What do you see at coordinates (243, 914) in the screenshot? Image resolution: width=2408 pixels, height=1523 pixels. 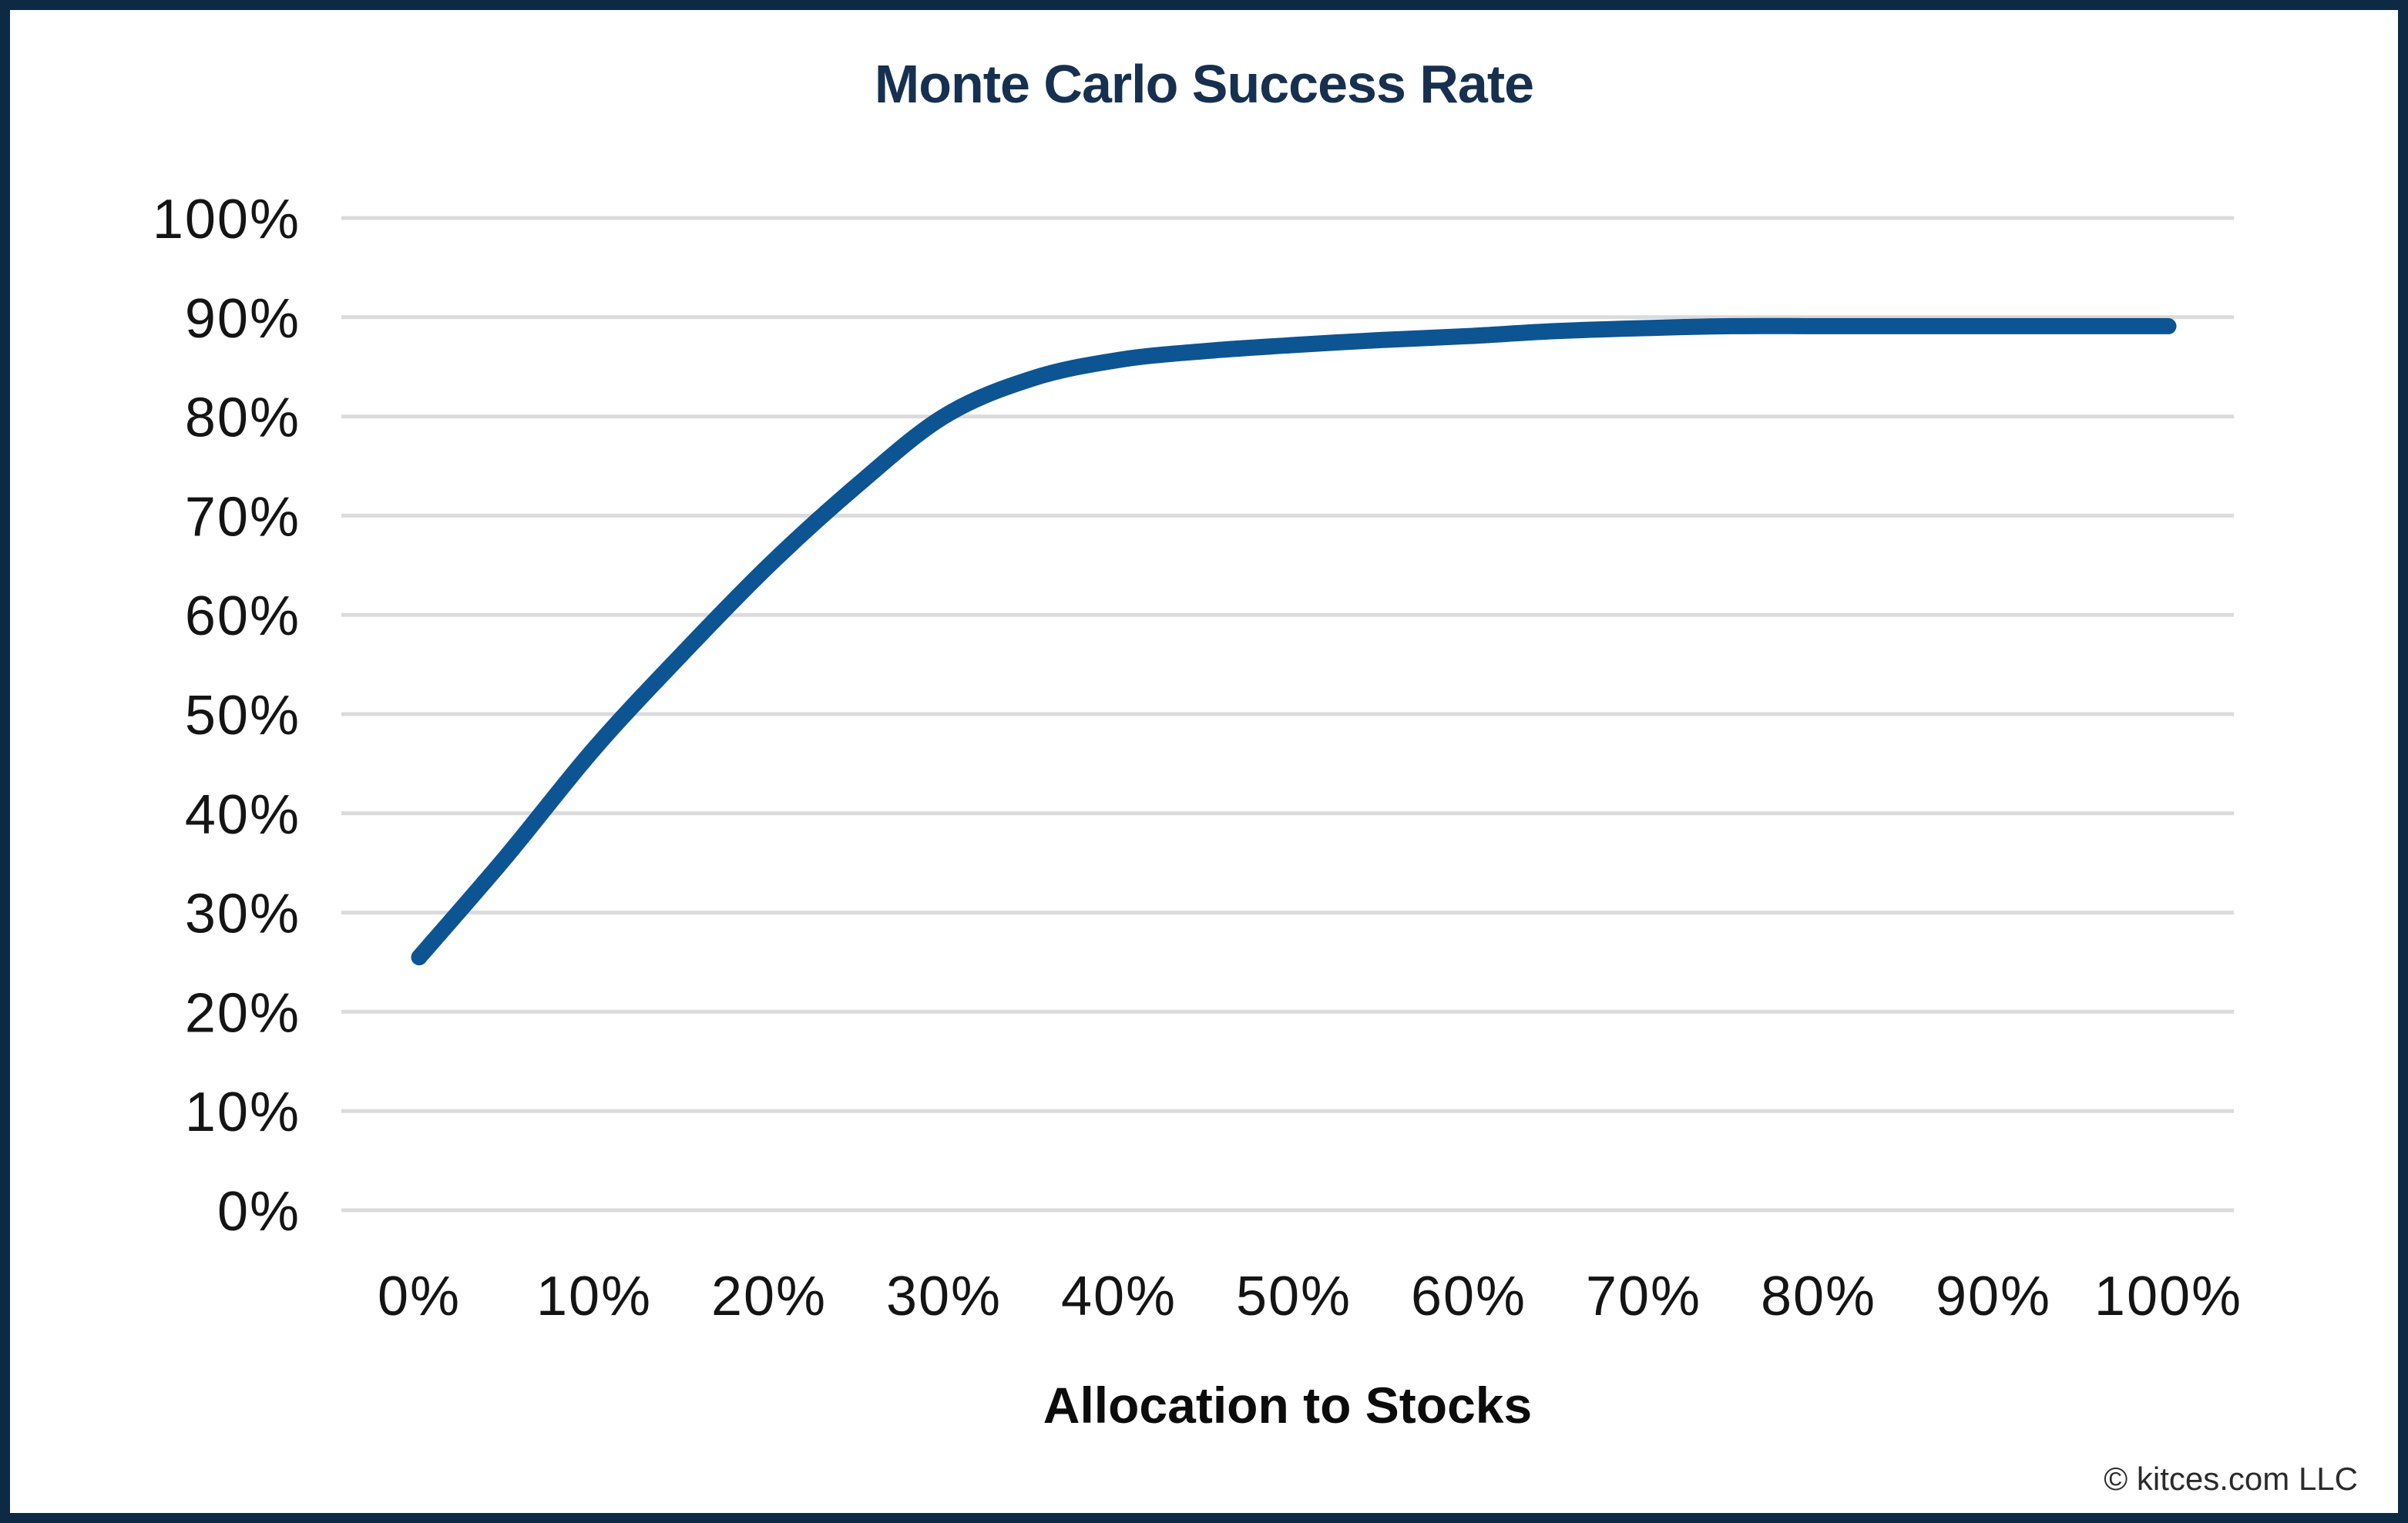 I see `y-tick-label-30%: 30%` at bounding box center [243, 914].